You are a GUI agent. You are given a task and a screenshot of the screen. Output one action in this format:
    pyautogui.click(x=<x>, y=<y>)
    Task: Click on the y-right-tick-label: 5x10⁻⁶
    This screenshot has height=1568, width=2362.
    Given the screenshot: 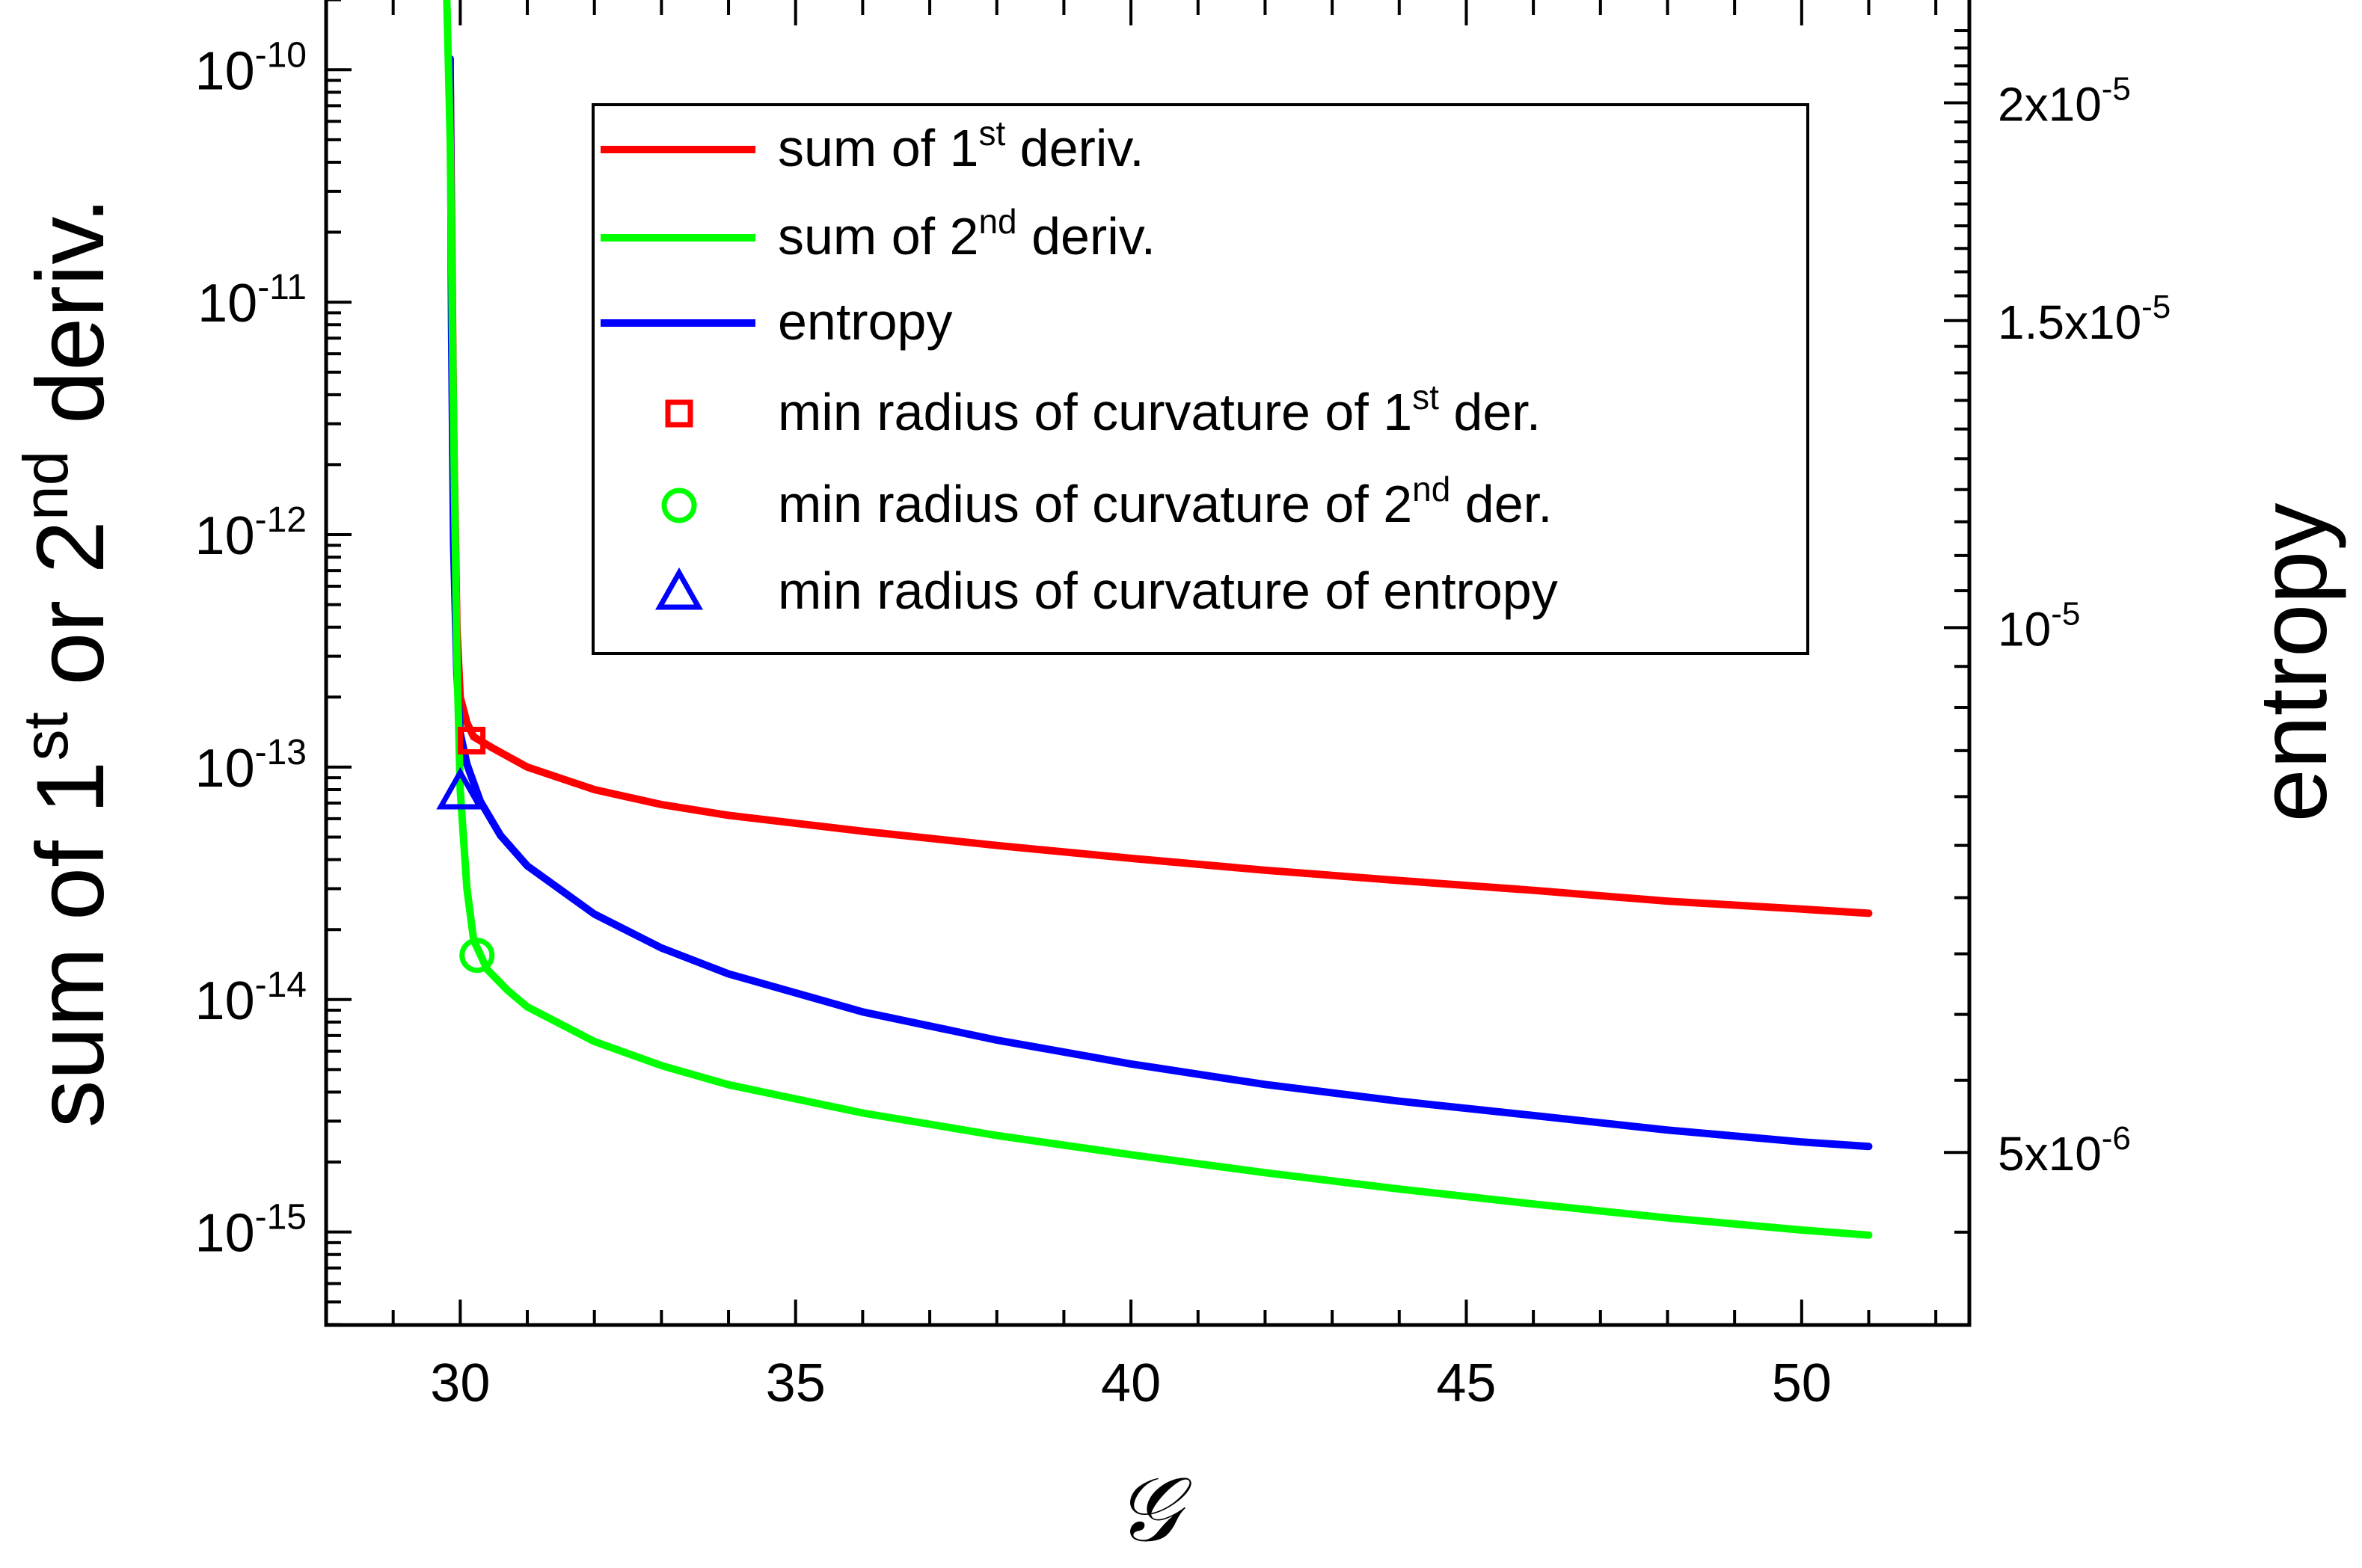 What is the action you would take?
    pyautogui.click(x=2064, y=1150)
    